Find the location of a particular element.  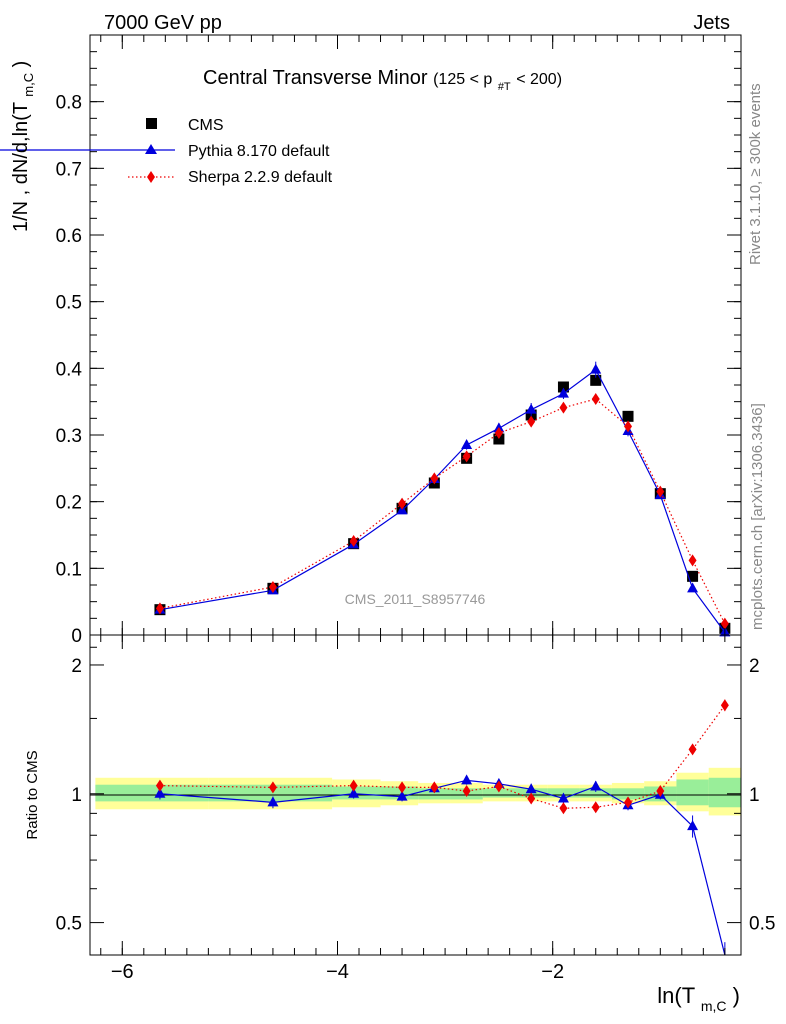

main-ytick-label: 0.7 is located at coordinates (69, 169).